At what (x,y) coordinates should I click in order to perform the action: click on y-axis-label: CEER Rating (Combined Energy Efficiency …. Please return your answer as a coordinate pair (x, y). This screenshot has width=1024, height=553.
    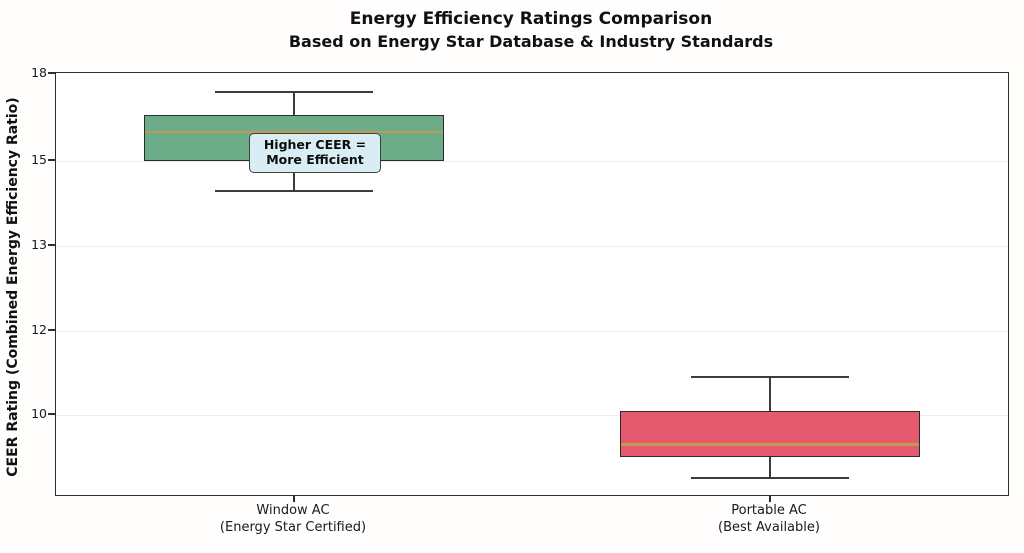
    Looking at the image, I should click on (13, 287).